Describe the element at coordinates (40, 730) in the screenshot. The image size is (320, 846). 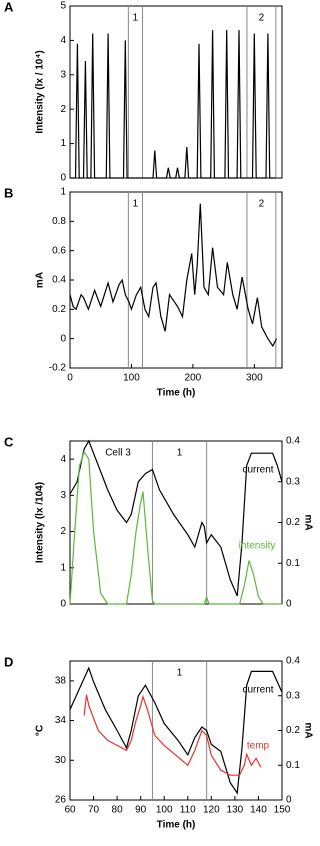
I see `y-axis-label: °C` at that location.